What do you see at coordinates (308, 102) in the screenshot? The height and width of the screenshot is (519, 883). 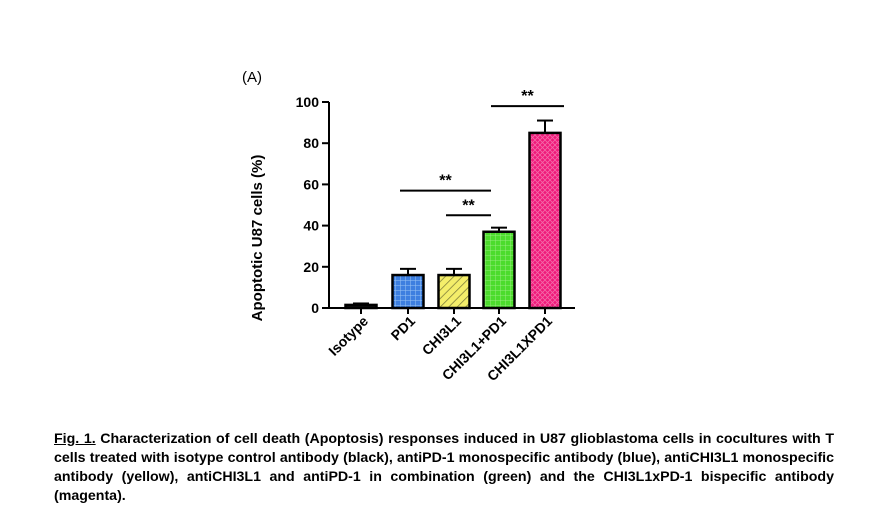 I see `y-tick-label: 100` at bounding box center [308, 102].